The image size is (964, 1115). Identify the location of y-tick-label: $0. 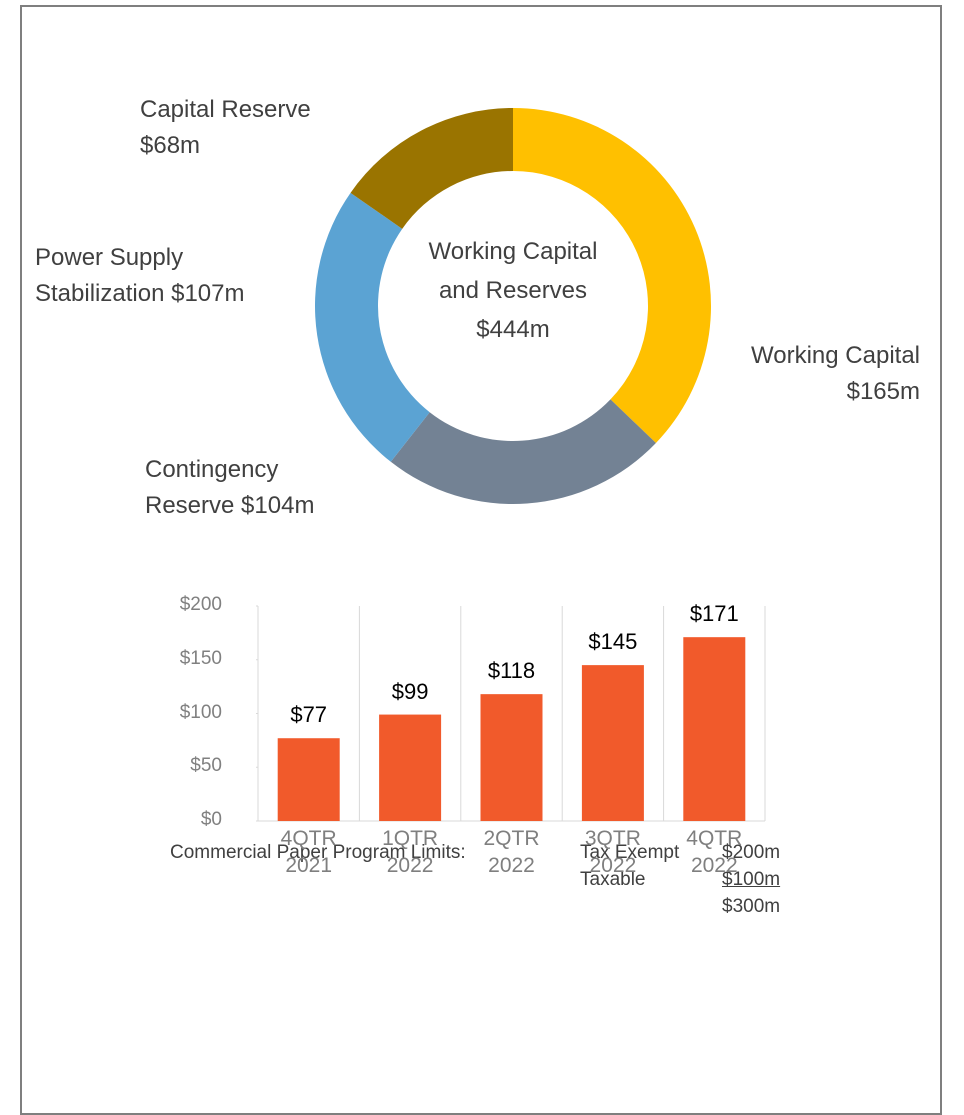
(192, 820).